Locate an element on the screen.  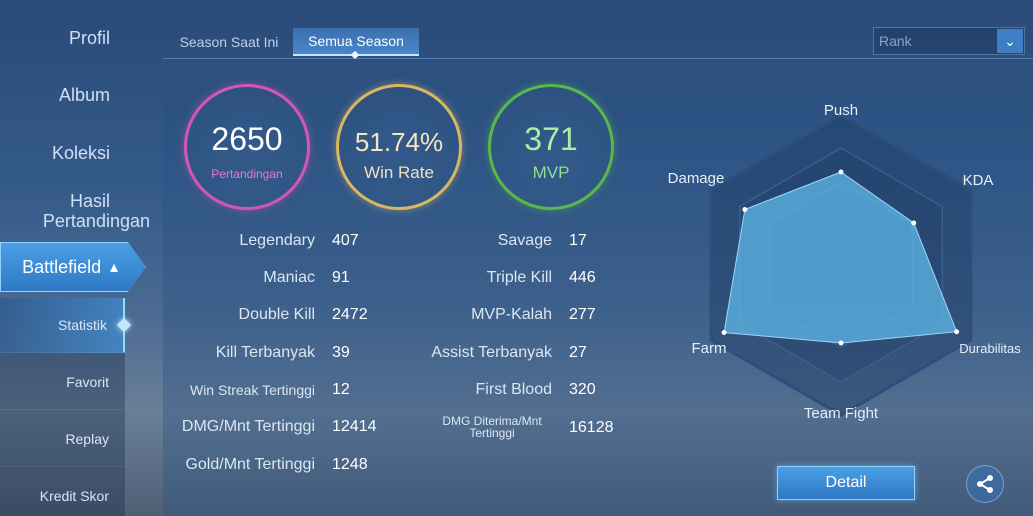
sidebar-item-label: Pertandingan is located at coordinates (96, 221).